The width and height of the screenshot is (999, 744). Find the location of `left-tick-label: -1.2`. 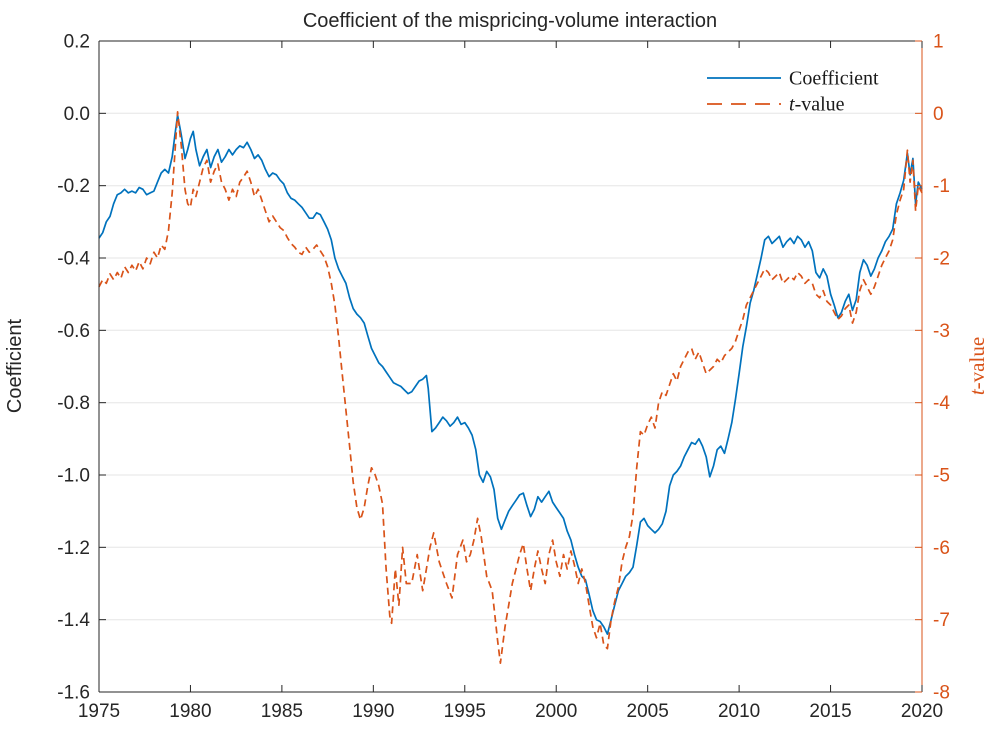

left-tick-label: -1.2 is located at coordinates (73, 548).